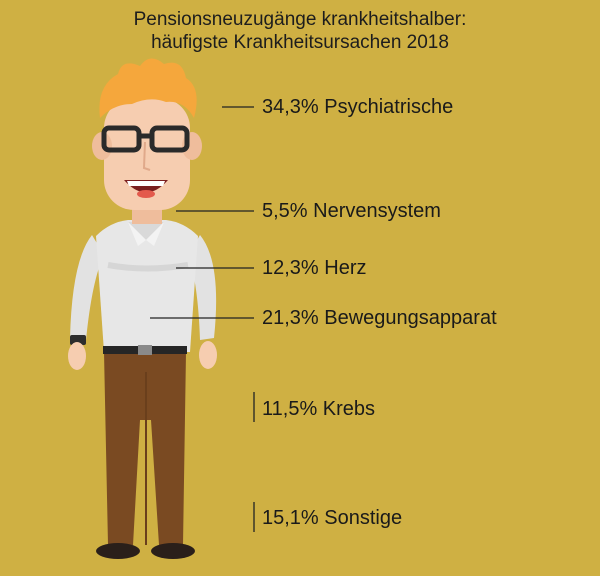 The image size is (600, 576). What do you see at coordinates (358, 107) in the screenshot?
I see `label-psychiatrische: 34,3% Psychiatrische` at bounding box center [358, 107].